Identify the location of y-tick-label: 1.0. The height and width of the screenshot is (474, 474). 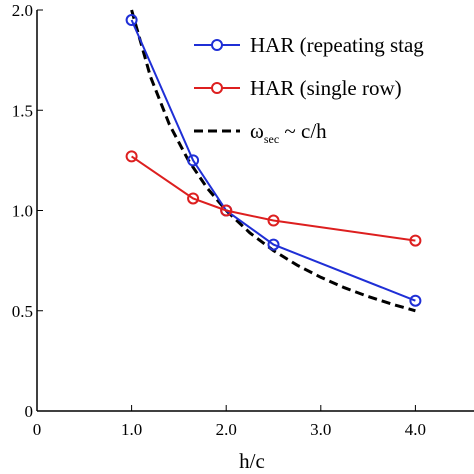
(22, 211).